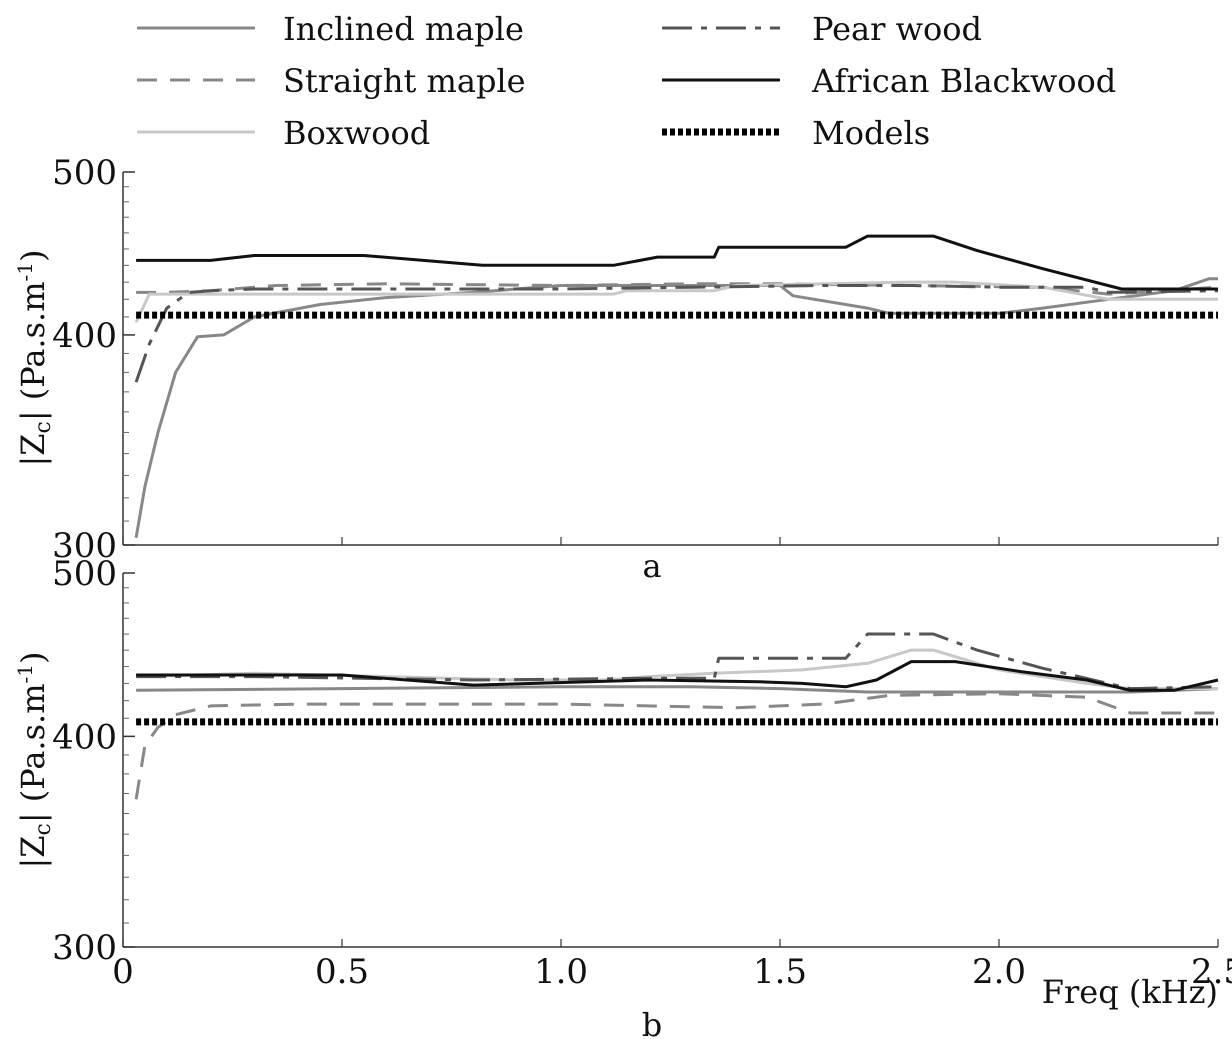 The width and height of the screenshot is (1232, 1039). I want to click on panel-b-series-boxwood, so click(677, 669).